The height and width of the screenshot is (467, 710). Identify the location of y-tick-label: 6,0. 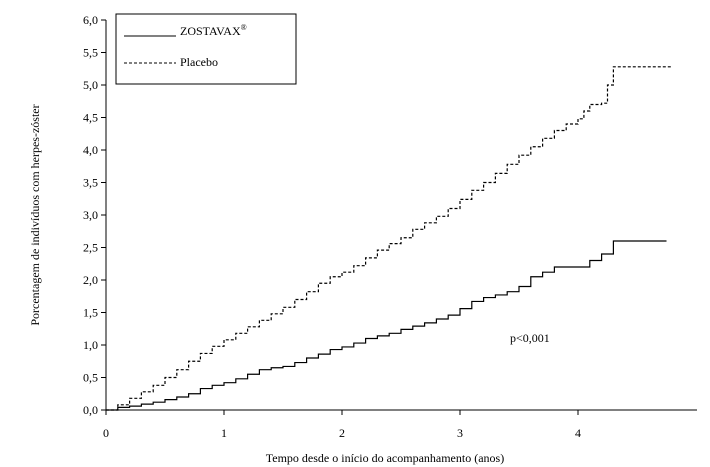
(90, 20).